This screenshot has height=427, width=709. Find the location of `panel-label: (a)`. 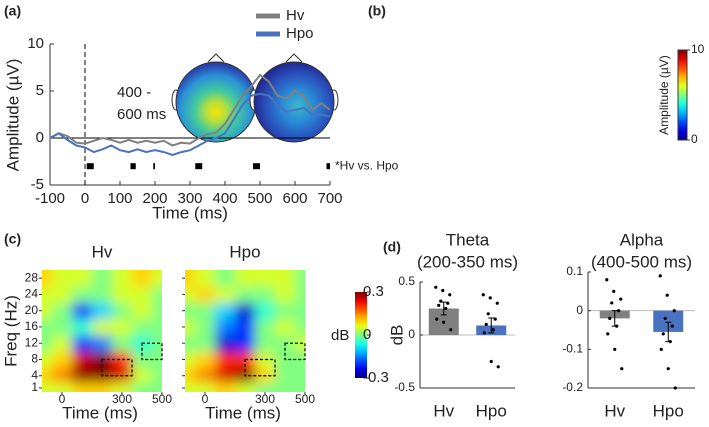

panel-label: (a) is located at coordinates (12, 11).